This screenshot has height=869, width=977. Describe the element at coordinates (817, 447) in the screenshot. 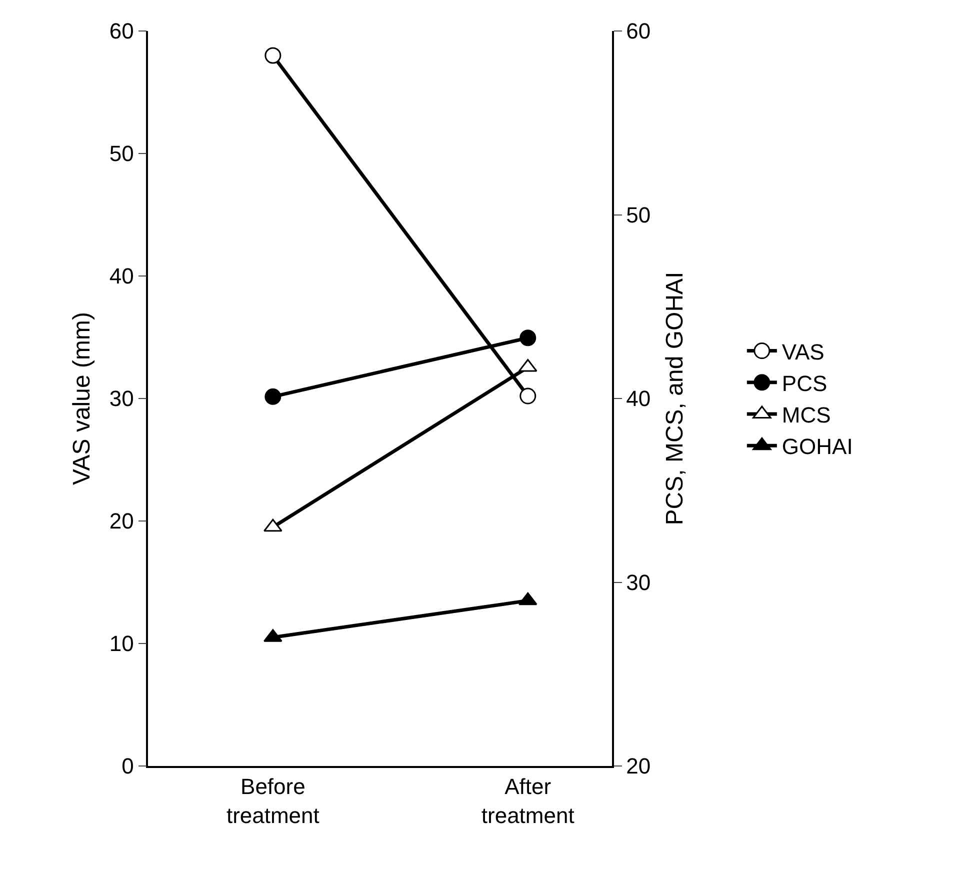

I see `legend-label: GOHAI` at that location.